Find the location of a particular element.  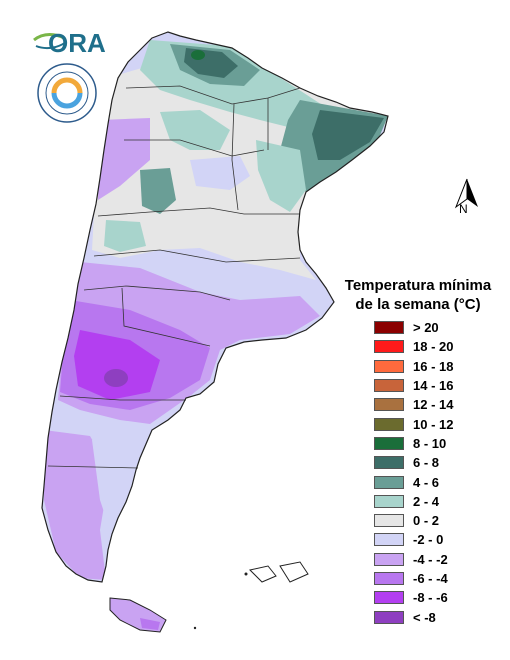

legend-item: < -8 is located at coordinates (413, 616).